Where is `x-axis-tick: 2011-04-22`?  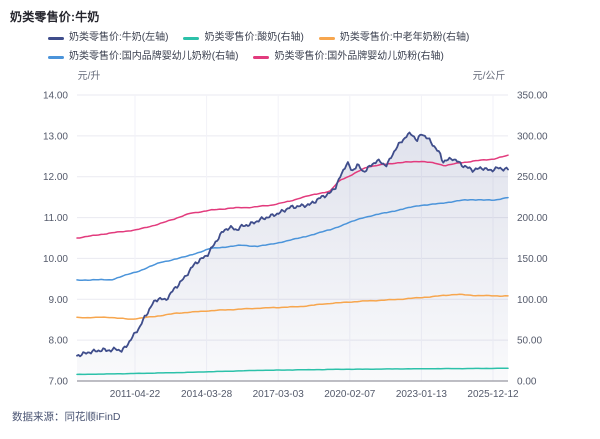
x-axis-tick: 2011-04-22 is located at coordinates (135, 394).